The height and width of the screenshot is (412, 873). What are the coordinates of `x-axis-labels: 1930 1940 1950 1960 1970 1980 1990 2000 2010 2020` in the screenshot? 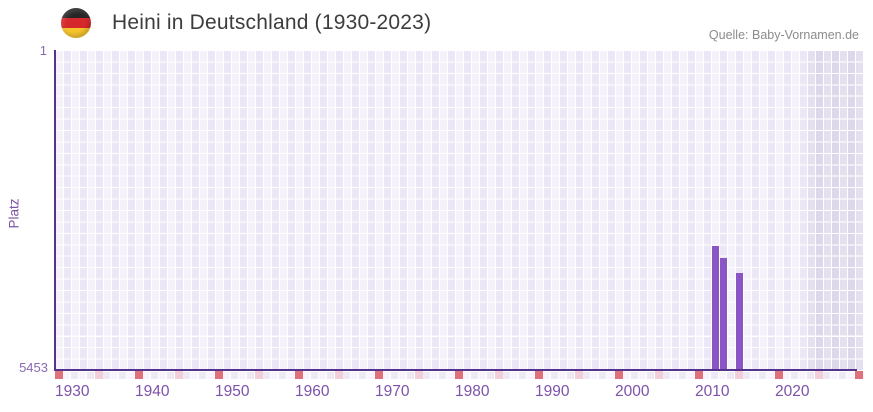 It's located at (459, 393).